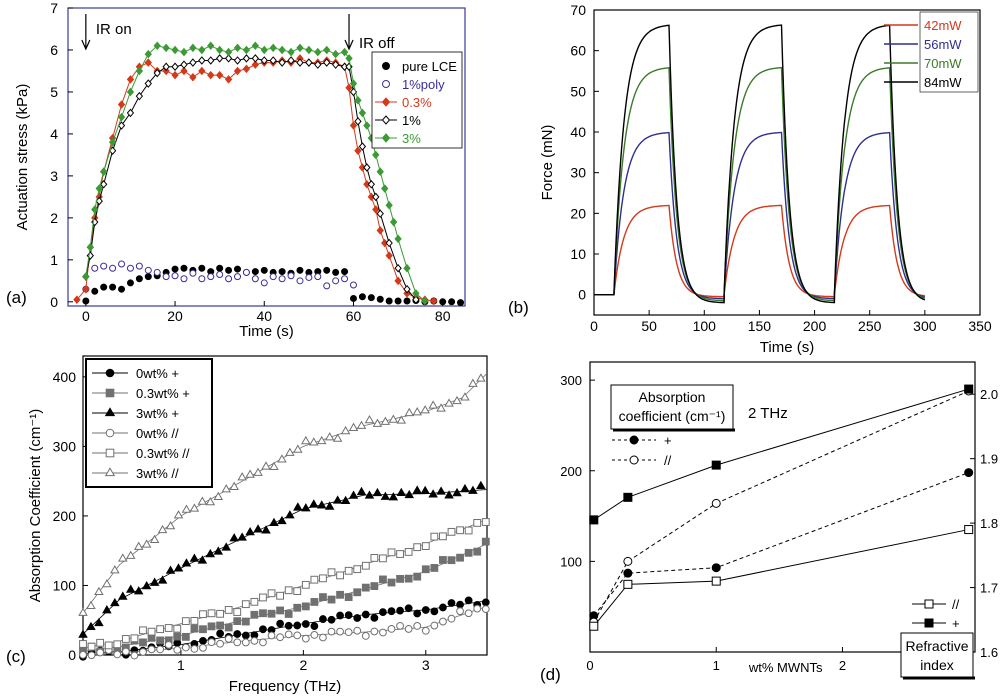 This screenshot has height=699, width=1000. Describe the element at coordinates (54, 92) in the screenshot. I see `y-tick-label: 5` at that location.